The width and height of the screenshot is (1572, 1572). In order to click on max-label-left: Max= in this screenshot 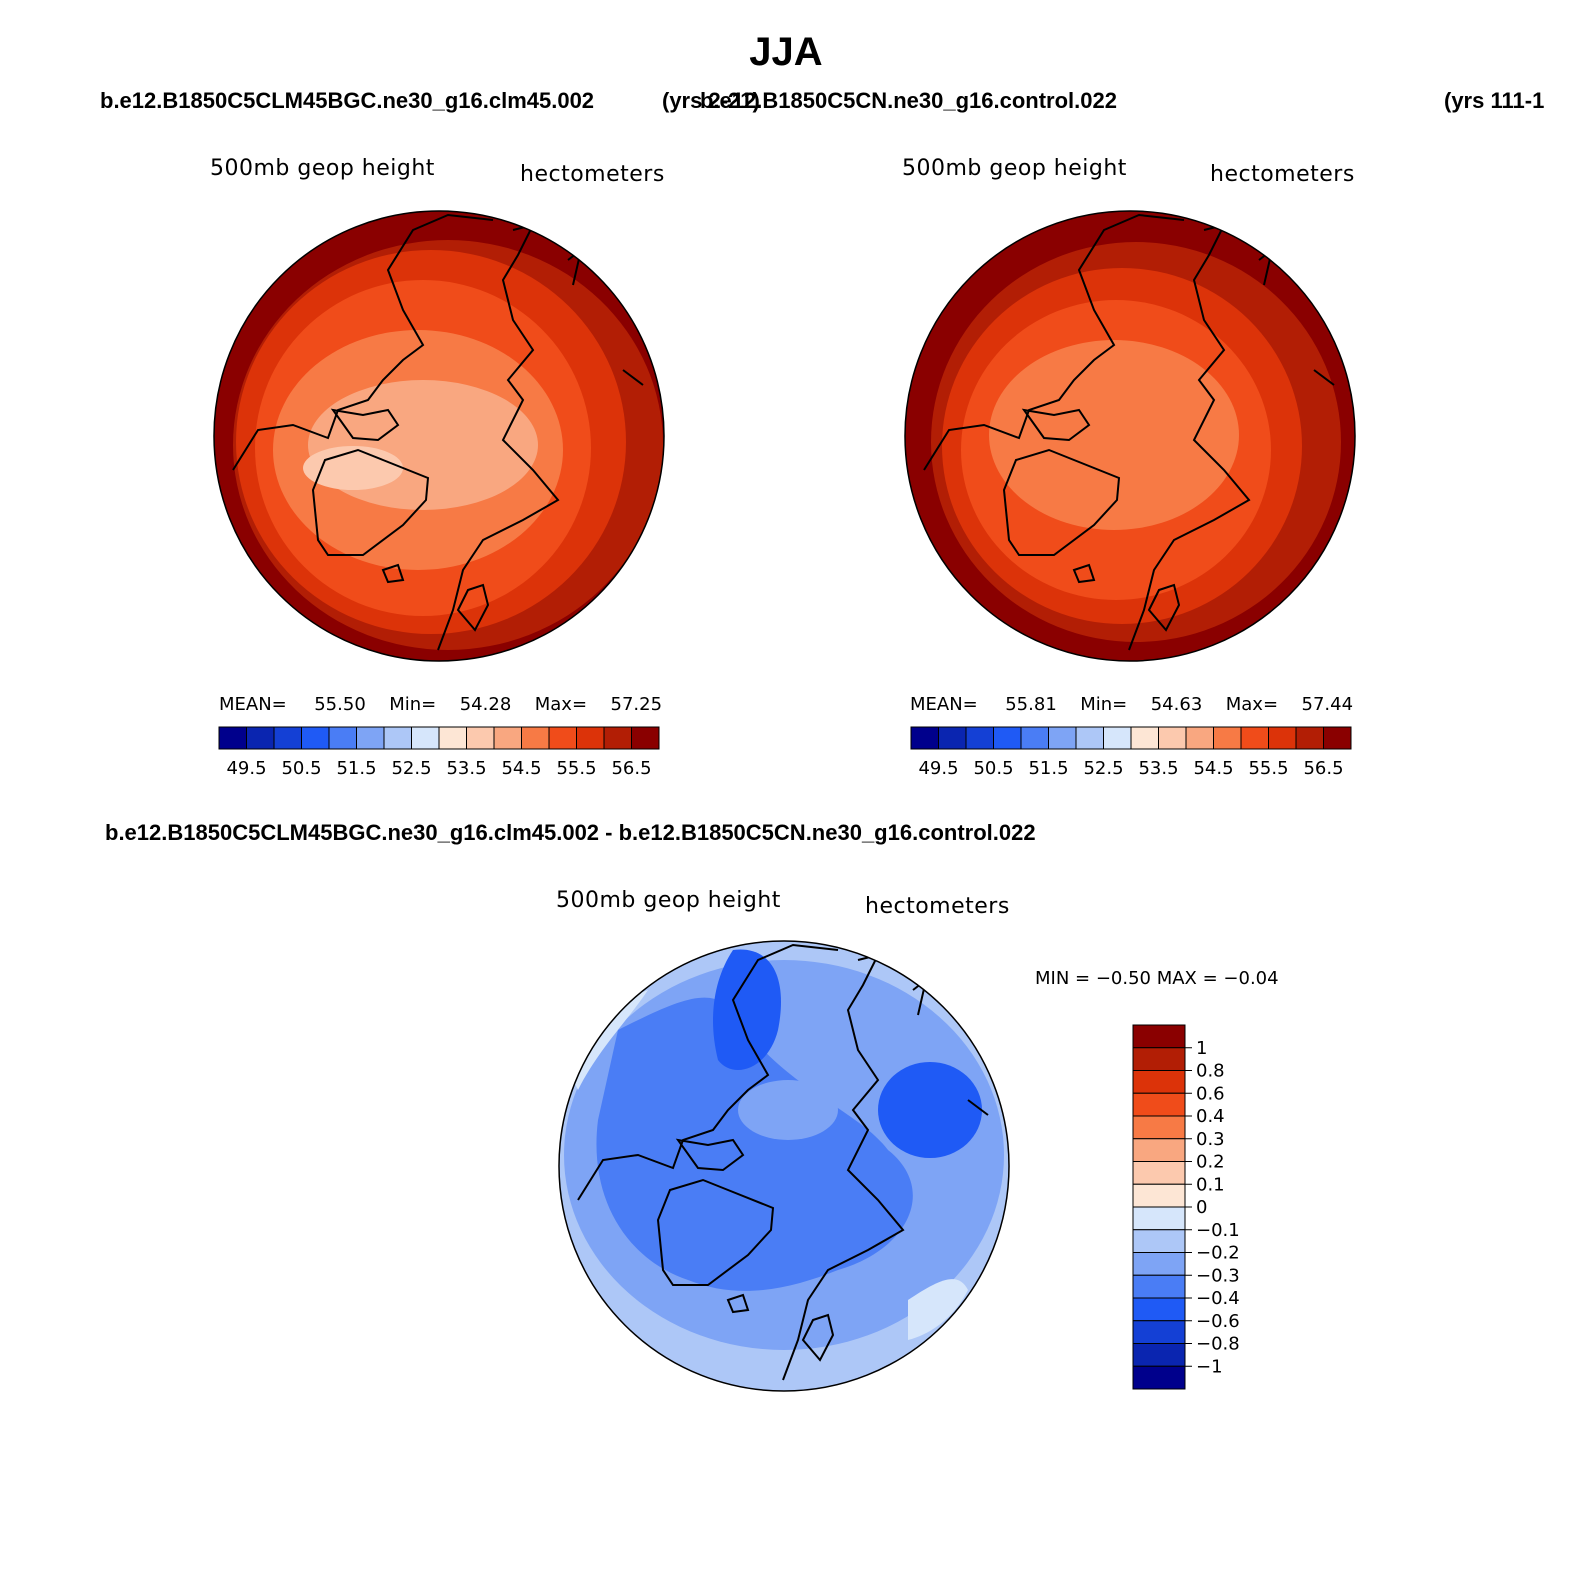, I will do `click(561, 704)`.